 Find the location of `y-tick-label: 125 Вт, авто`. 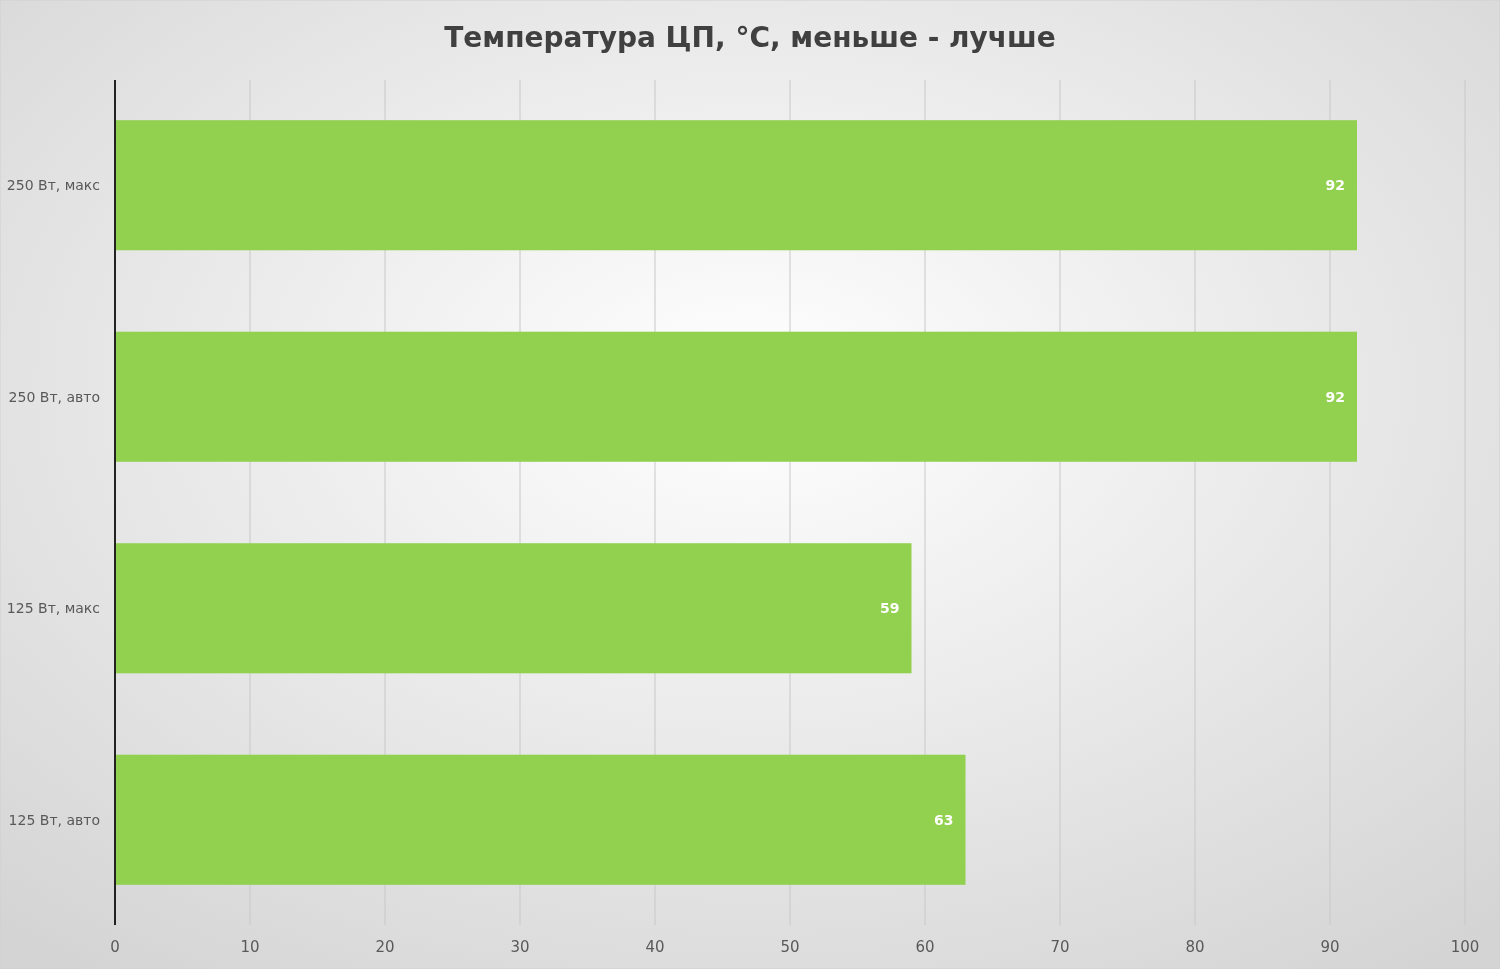

y-tick-label: 125 Вт, авто is located at coordinates (54, 819).